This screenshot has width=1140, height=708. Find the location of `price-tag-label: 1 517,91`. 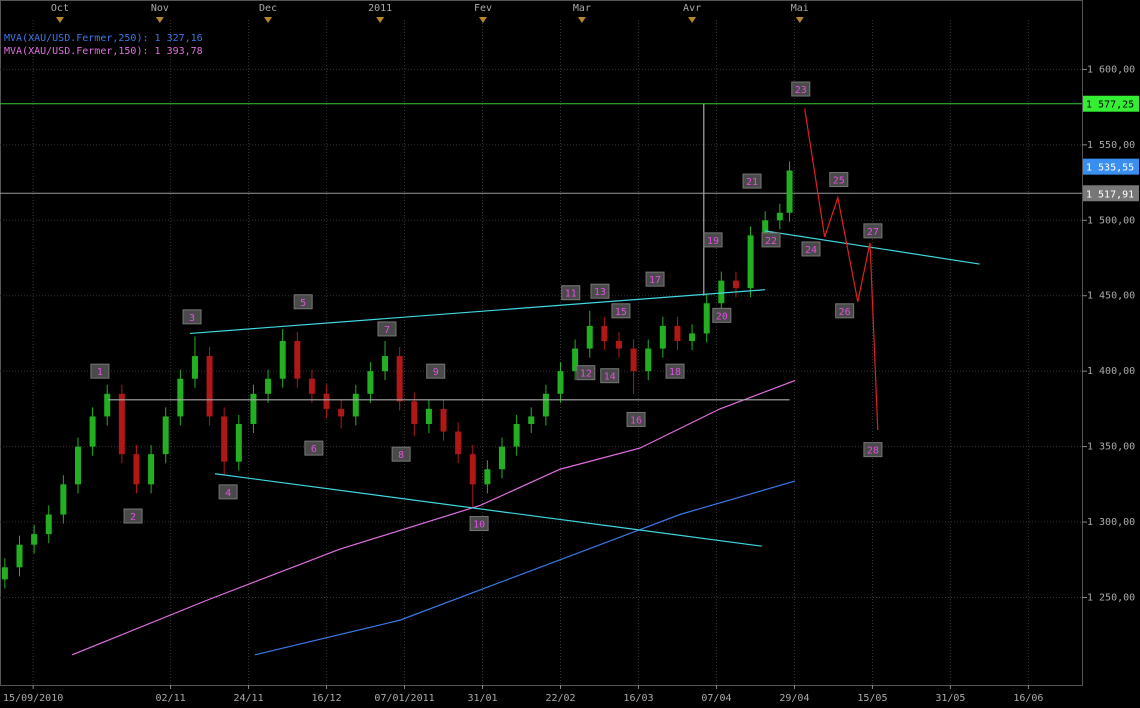

price-tag-label: 1 517,91 is located at coordinates (1110, 194).